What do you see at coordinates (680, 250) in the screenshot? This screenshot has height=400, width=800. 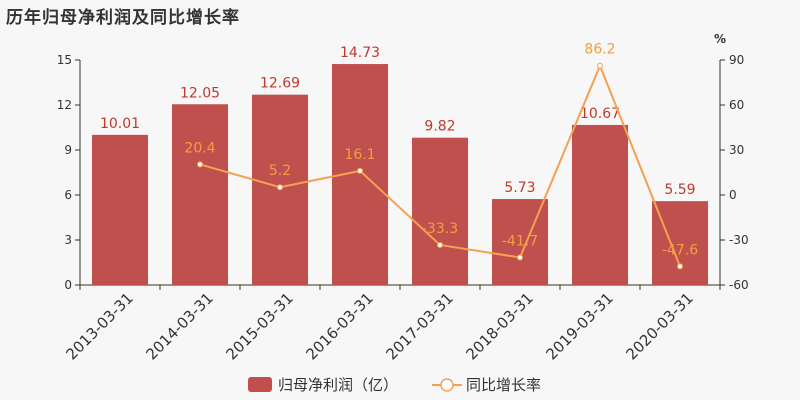 I see `line-value-label: -47.6` at bounding box center [680, 250].